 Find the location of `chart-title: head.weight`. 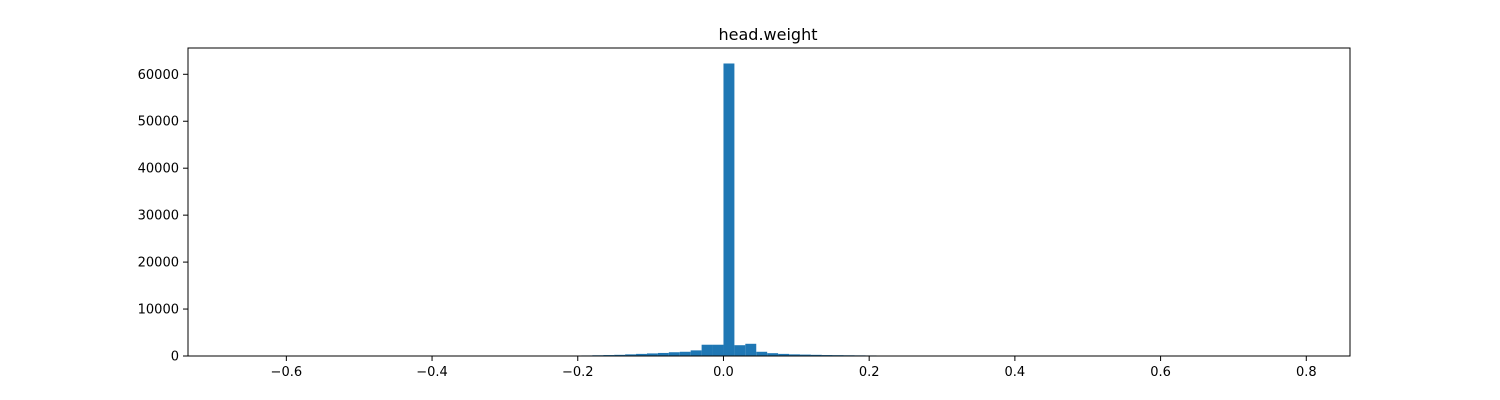

chart-title: head.weight is located at coordinates (768, 34).